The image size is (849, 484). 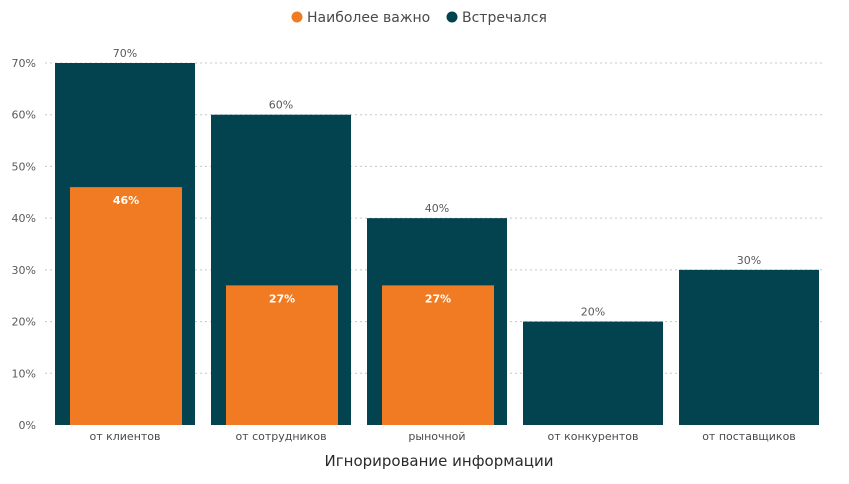 I want to click on data-label-encountered: 30%, so click(x=749, y=260).